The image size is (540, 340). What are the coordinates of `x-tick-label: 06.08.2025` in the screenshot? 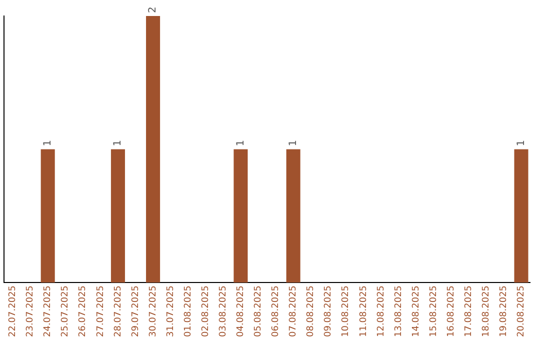 It's located at (276, 311).